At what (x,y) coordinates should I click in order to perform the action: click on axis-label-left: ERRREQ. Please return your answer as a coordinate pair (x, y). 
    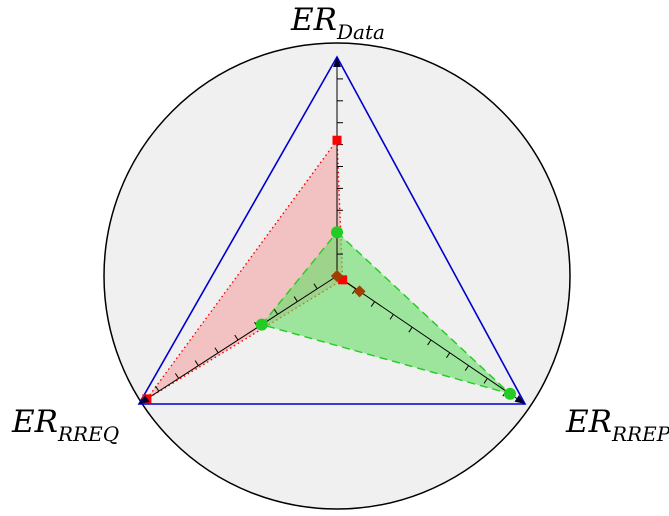
    Looking at the image, I should click on (65, 425).